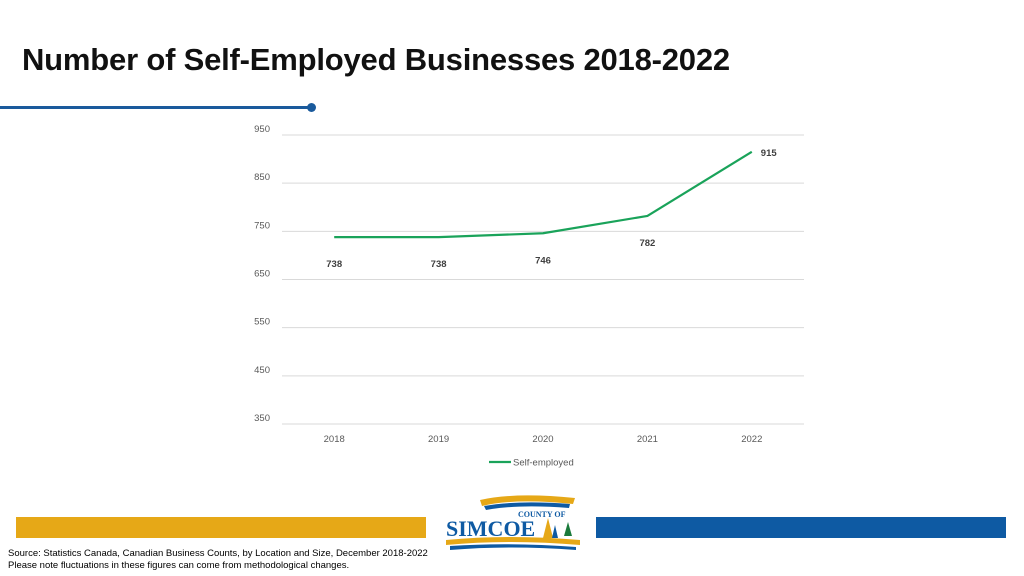  Describe the element at coordinates (769, 153) in the screenshot. I see `data-label: 915` at that location.